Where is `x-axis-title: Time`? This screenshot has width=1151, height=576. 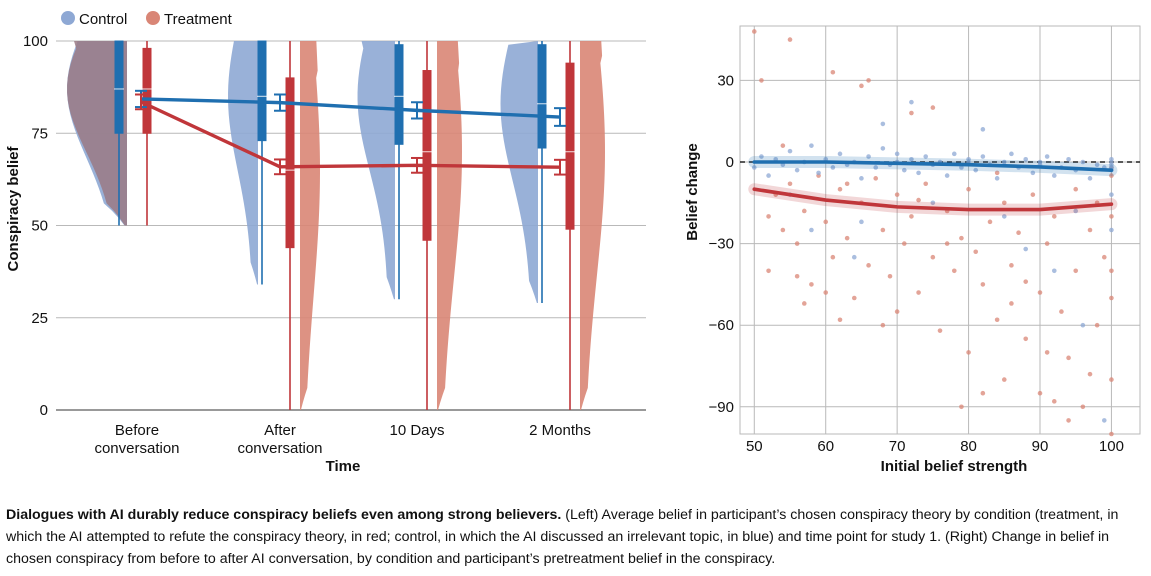 x-axis-title: Time is located at coordinates (343, 466).